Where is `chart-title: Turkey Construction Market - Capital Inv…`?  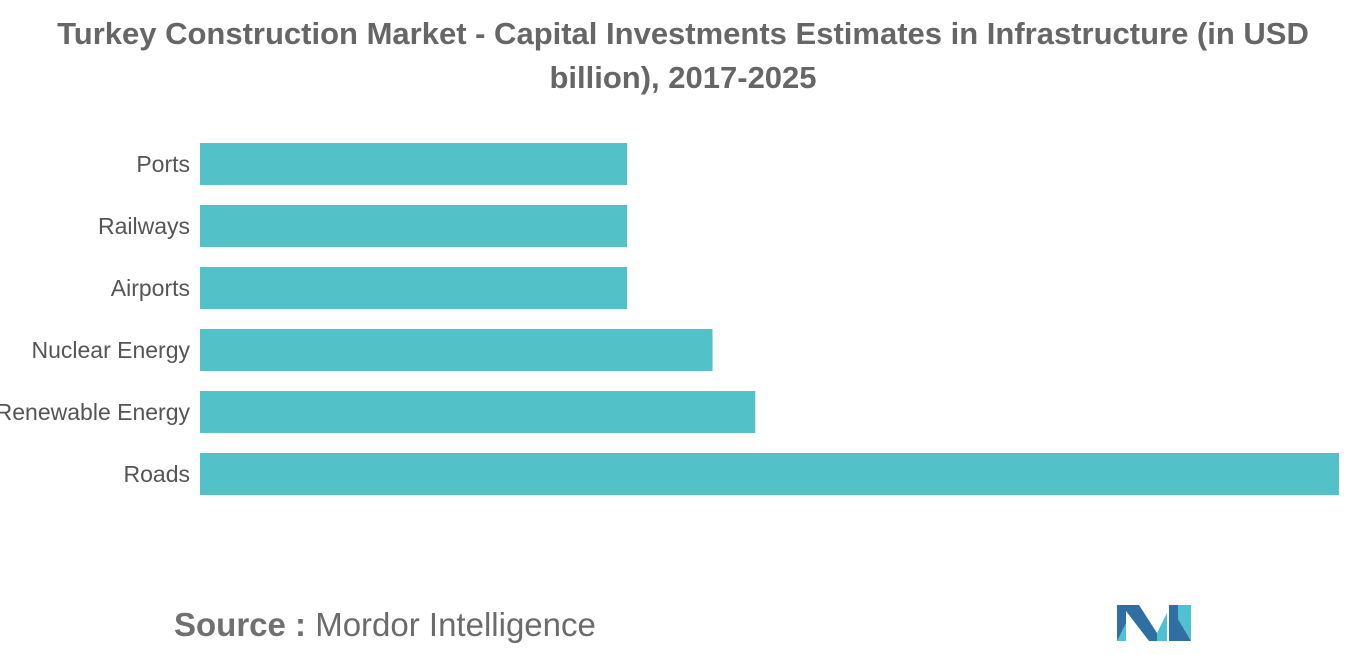
chart-title: Turkey Construction Market - Capital Inv… is located at coordinates (683, 55).